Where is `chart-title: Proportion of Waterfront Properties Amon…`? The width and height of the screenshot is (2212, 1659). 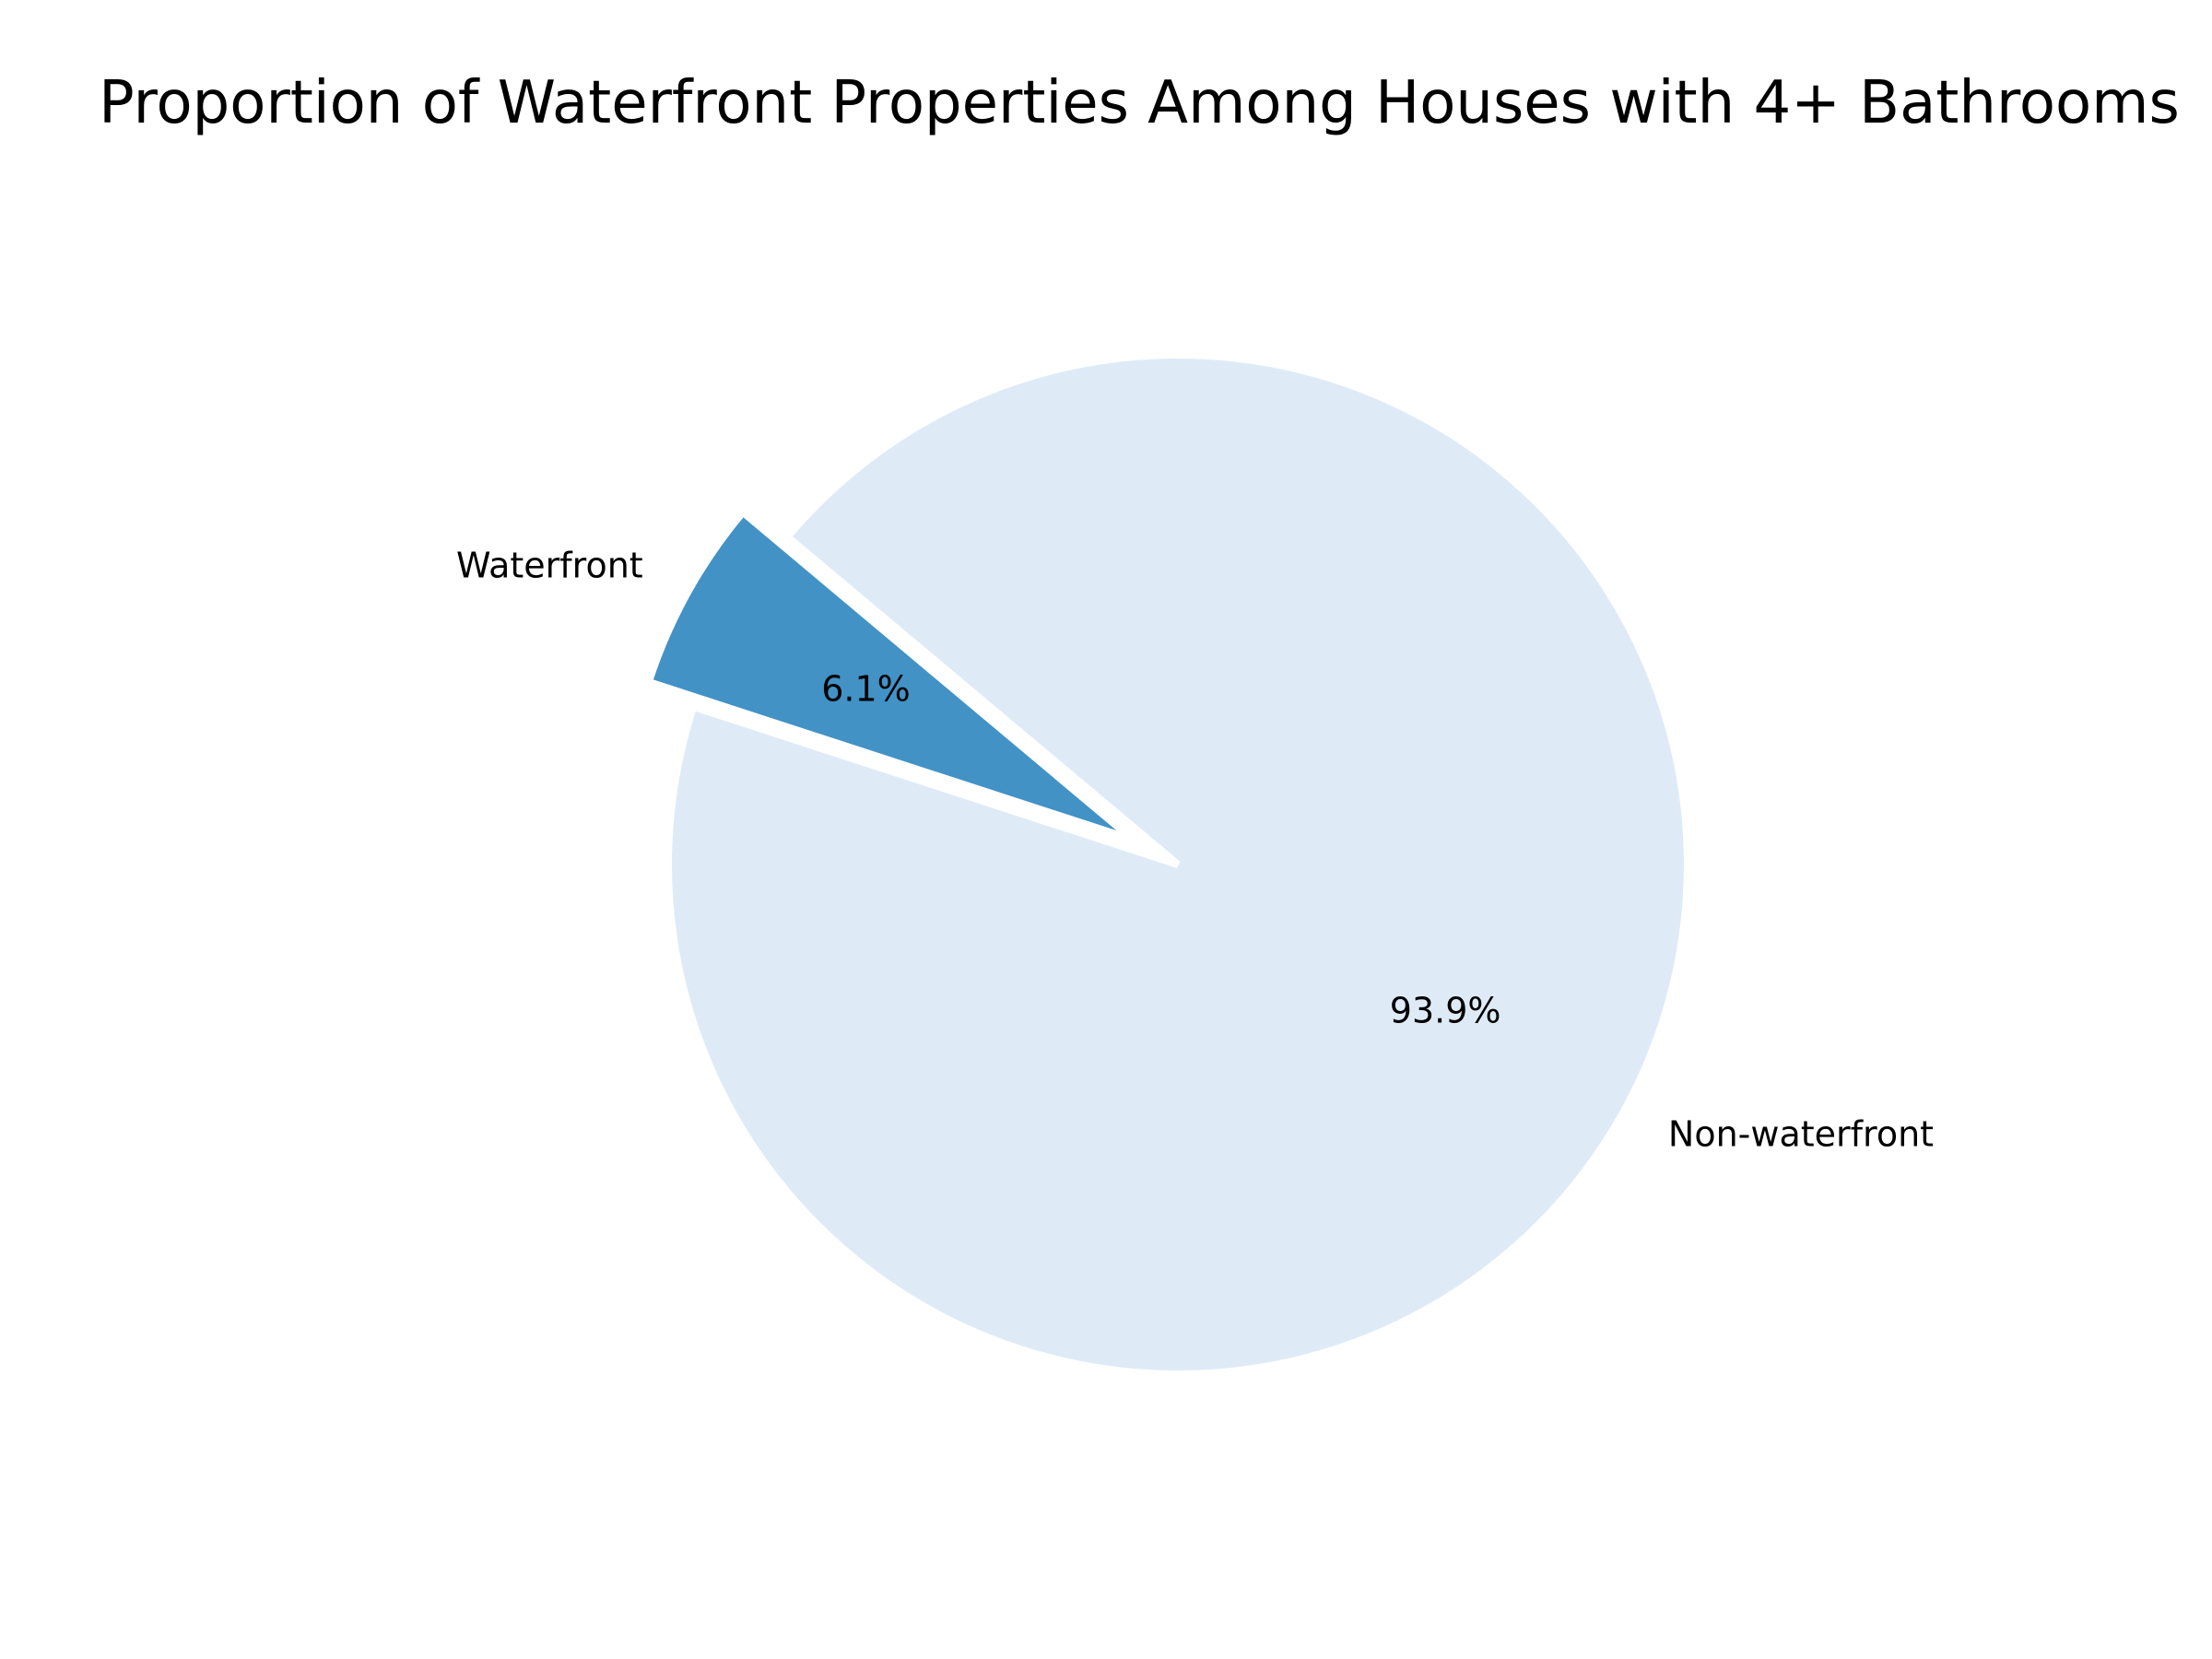
chart-title: Proportion of Waterfront Properties Amon… is located at coordinates (1139, 103).